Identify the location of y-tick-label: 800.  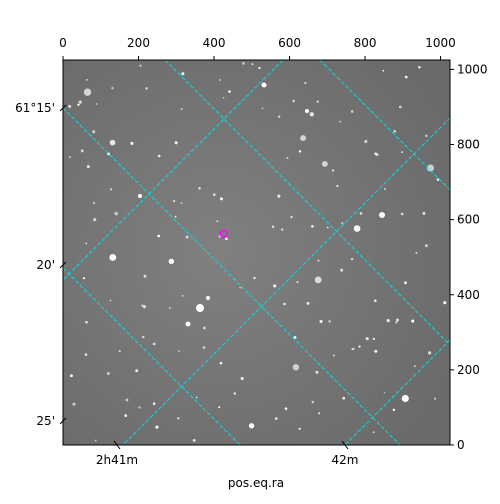
(468, 145).